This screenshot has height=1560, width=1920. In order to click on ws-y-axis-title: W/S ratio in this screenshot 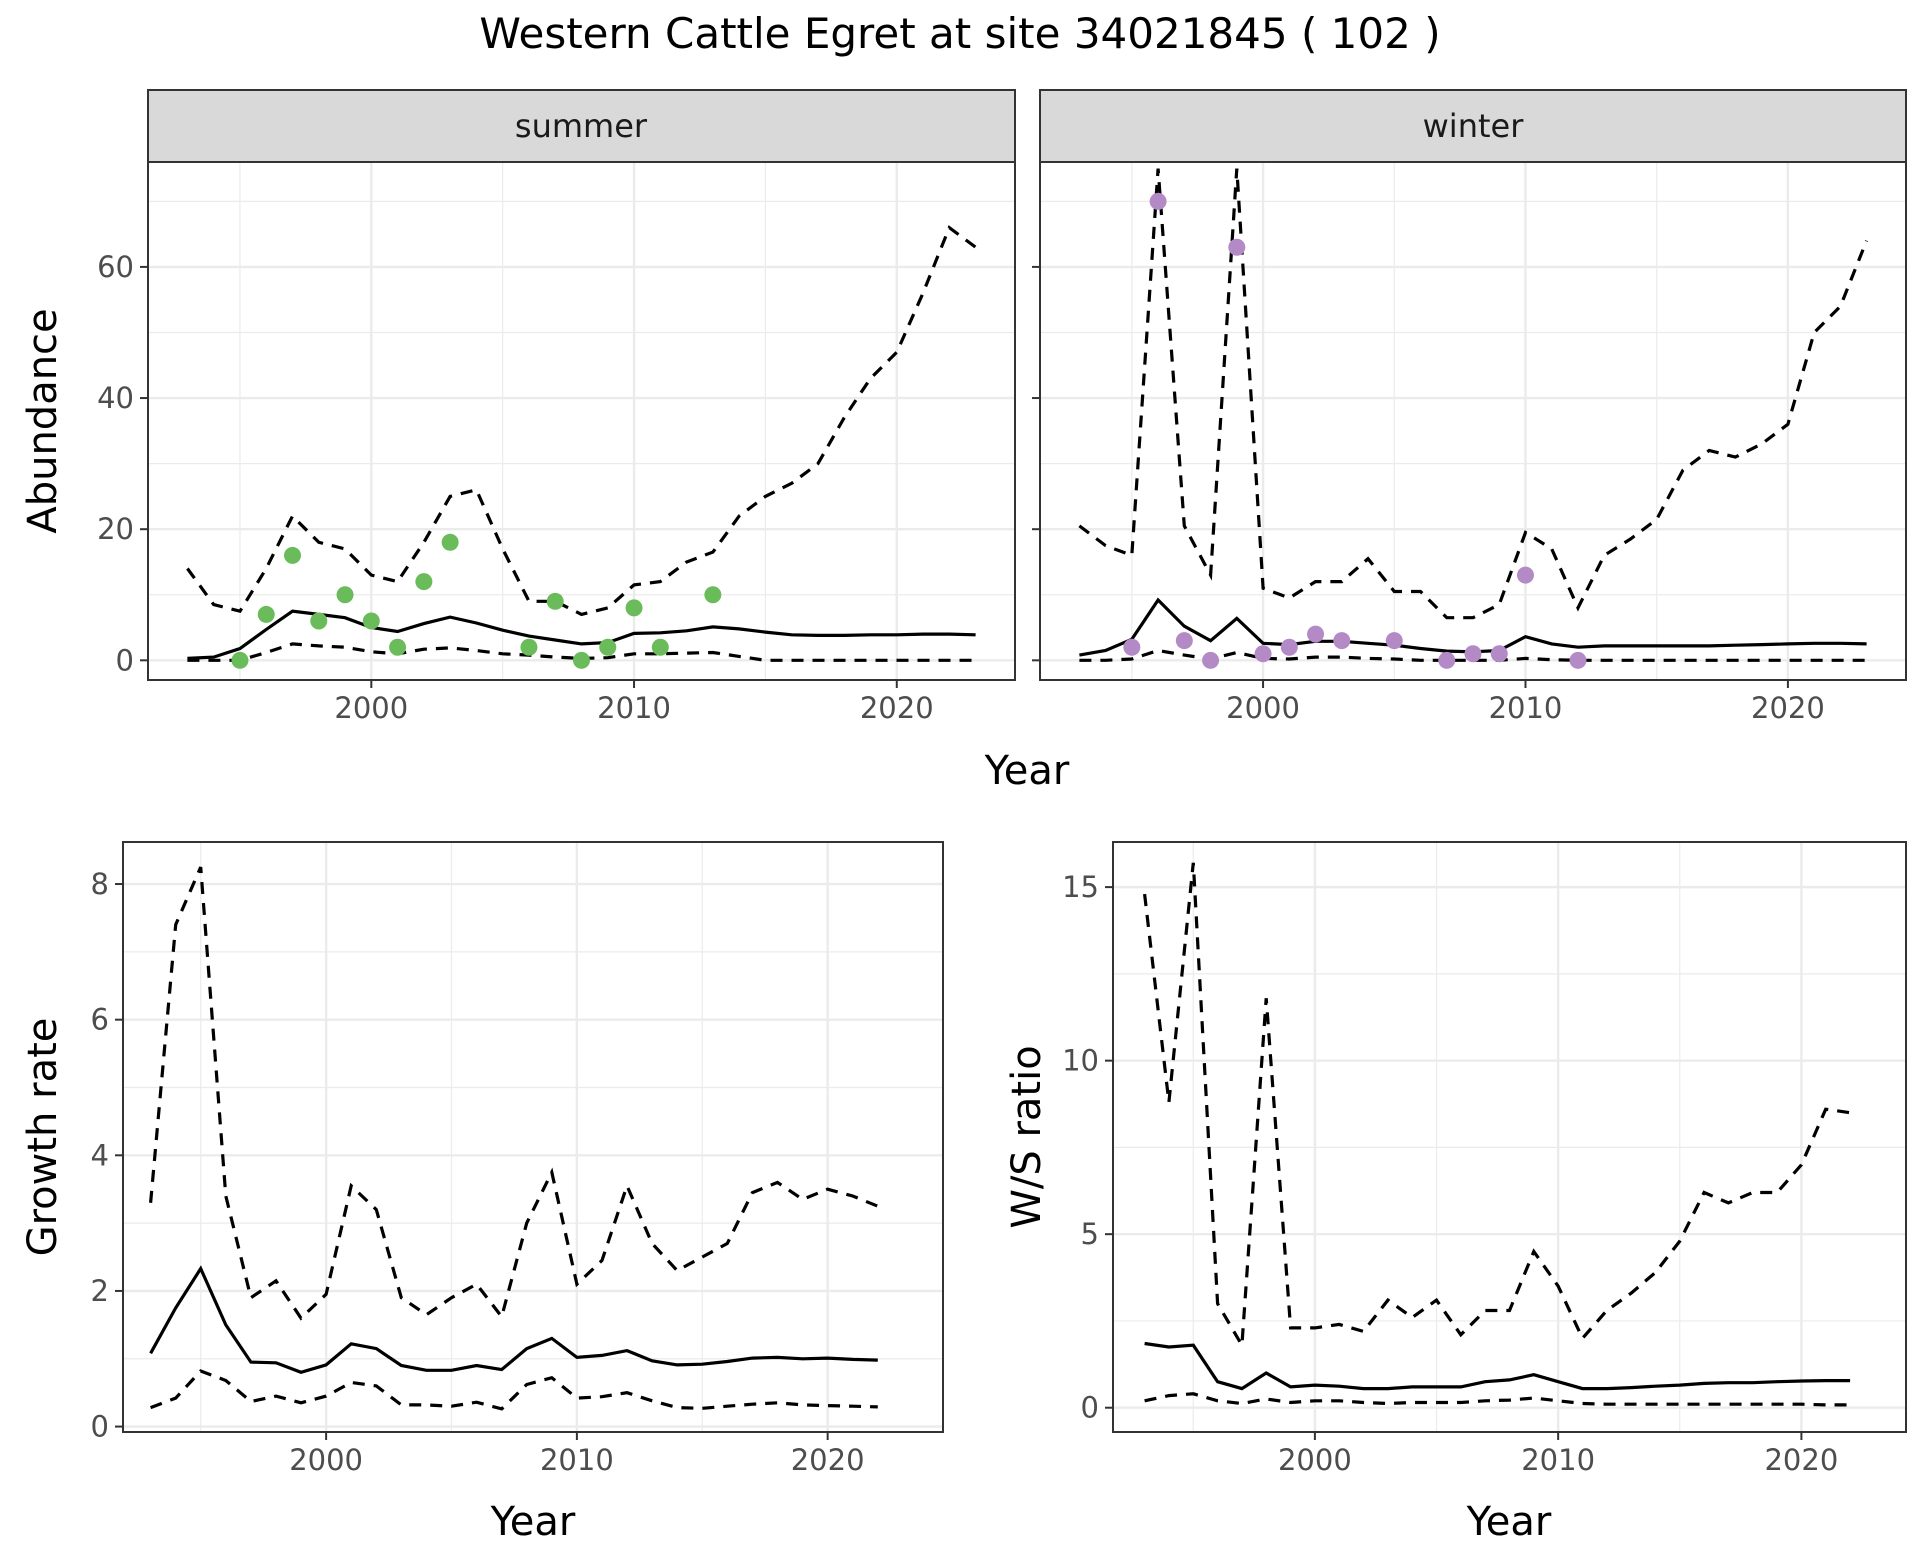, I will do `click(1027, 1136)`.